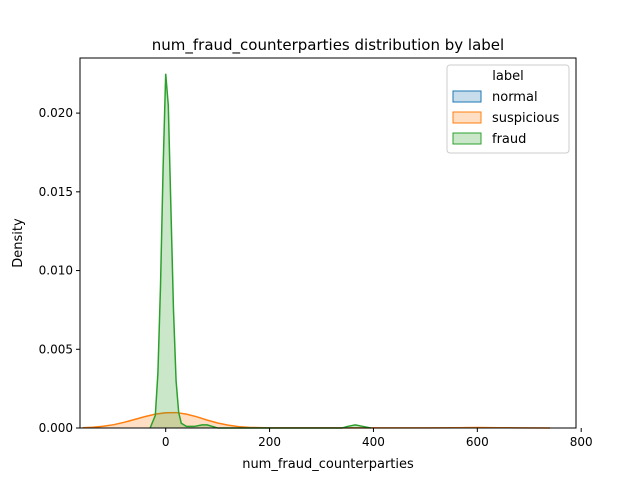 This screenshot has height=480, width=640. What do you see at coordinates (477, 442) in the screenshot?
I see `x-tick-label: 600` at bounding box center [477, 442].